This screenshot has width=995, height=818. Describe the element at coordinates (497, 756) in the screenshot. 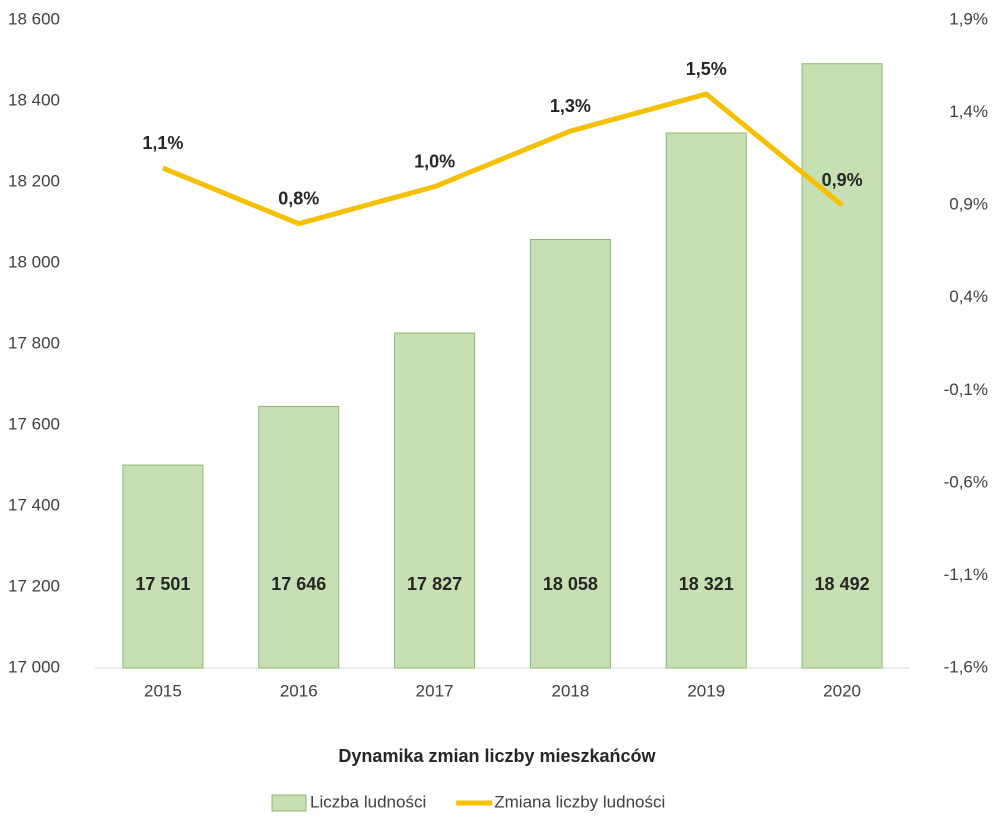

I see `chart-title: Dynamika zmian liczby mieszkańców` at that location.